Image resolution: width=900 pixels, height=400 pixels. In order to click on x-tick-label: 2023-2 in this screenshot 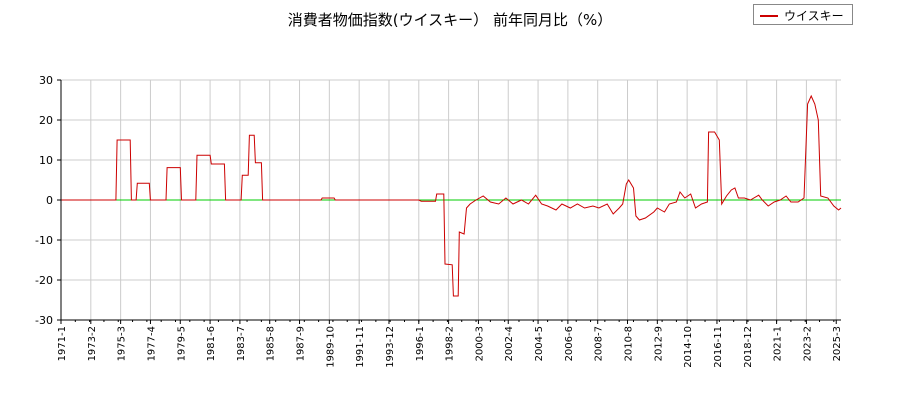, I will do `click(807, 343)`.